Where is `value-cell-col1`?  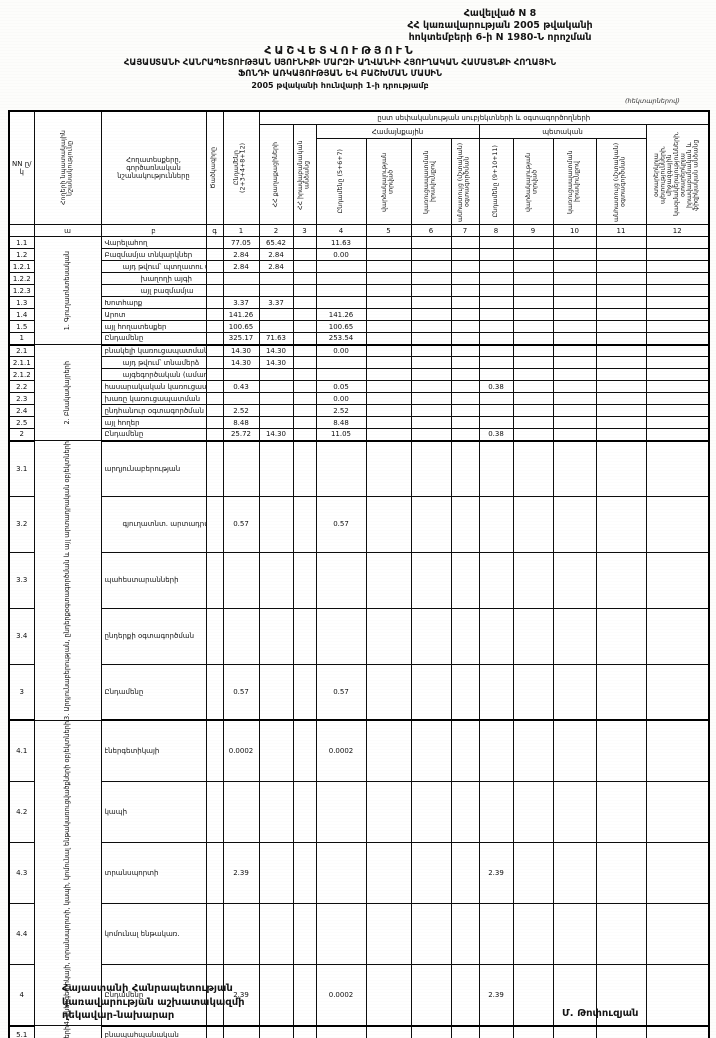
value-cell-col1 is located at coordinates (241, 934).